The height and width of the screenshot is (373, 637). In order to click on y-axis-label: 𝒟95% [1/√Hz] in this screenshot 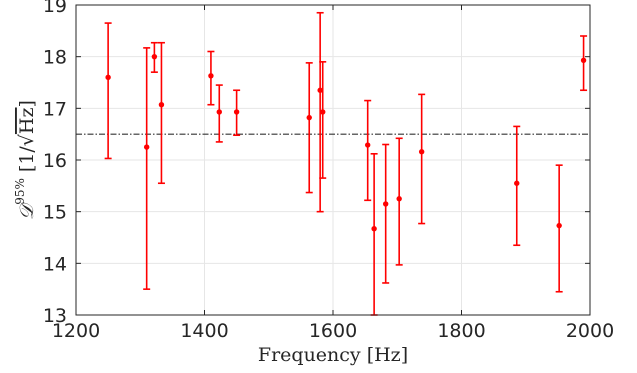, I will do `click(25, 160)`.